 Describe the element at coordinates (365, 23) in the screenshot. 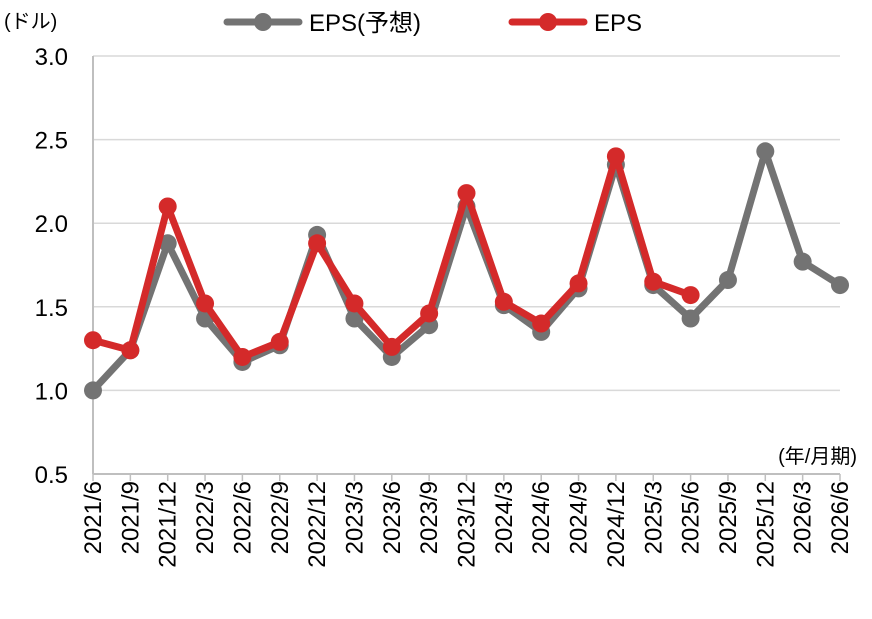

I see `legend-label: EPS(予想)` at that location.